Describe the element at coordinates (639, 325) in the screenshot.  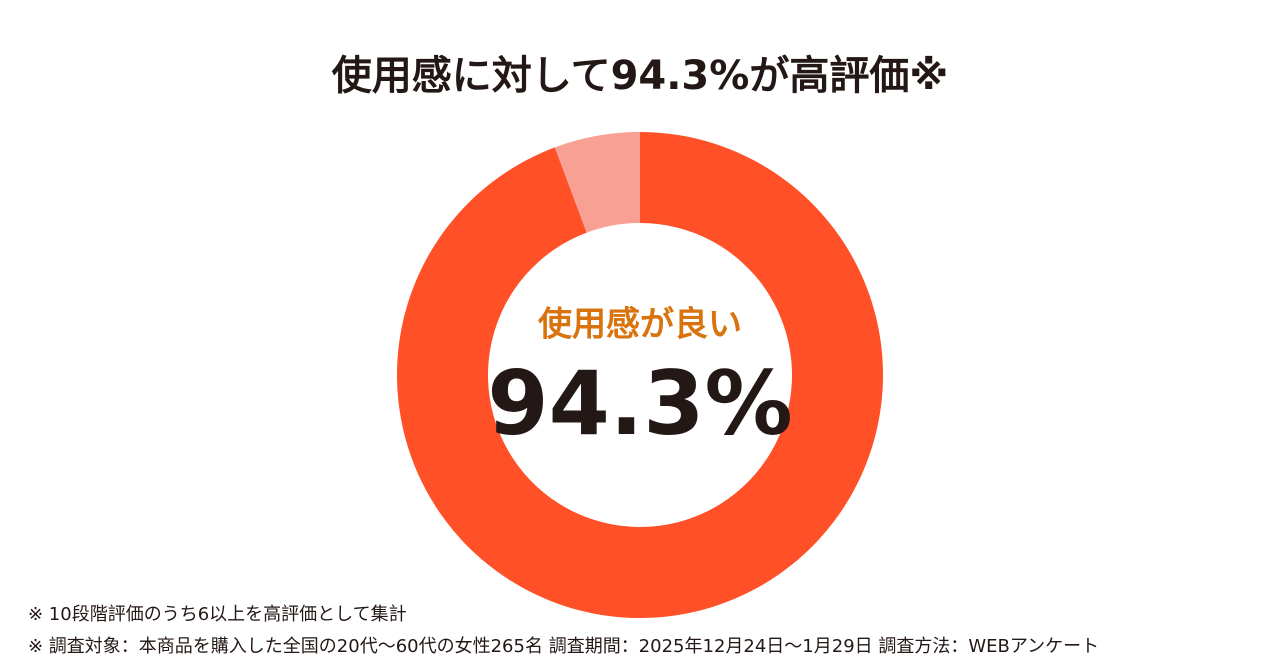
I see `center-label: 使用感が良い` at that location.